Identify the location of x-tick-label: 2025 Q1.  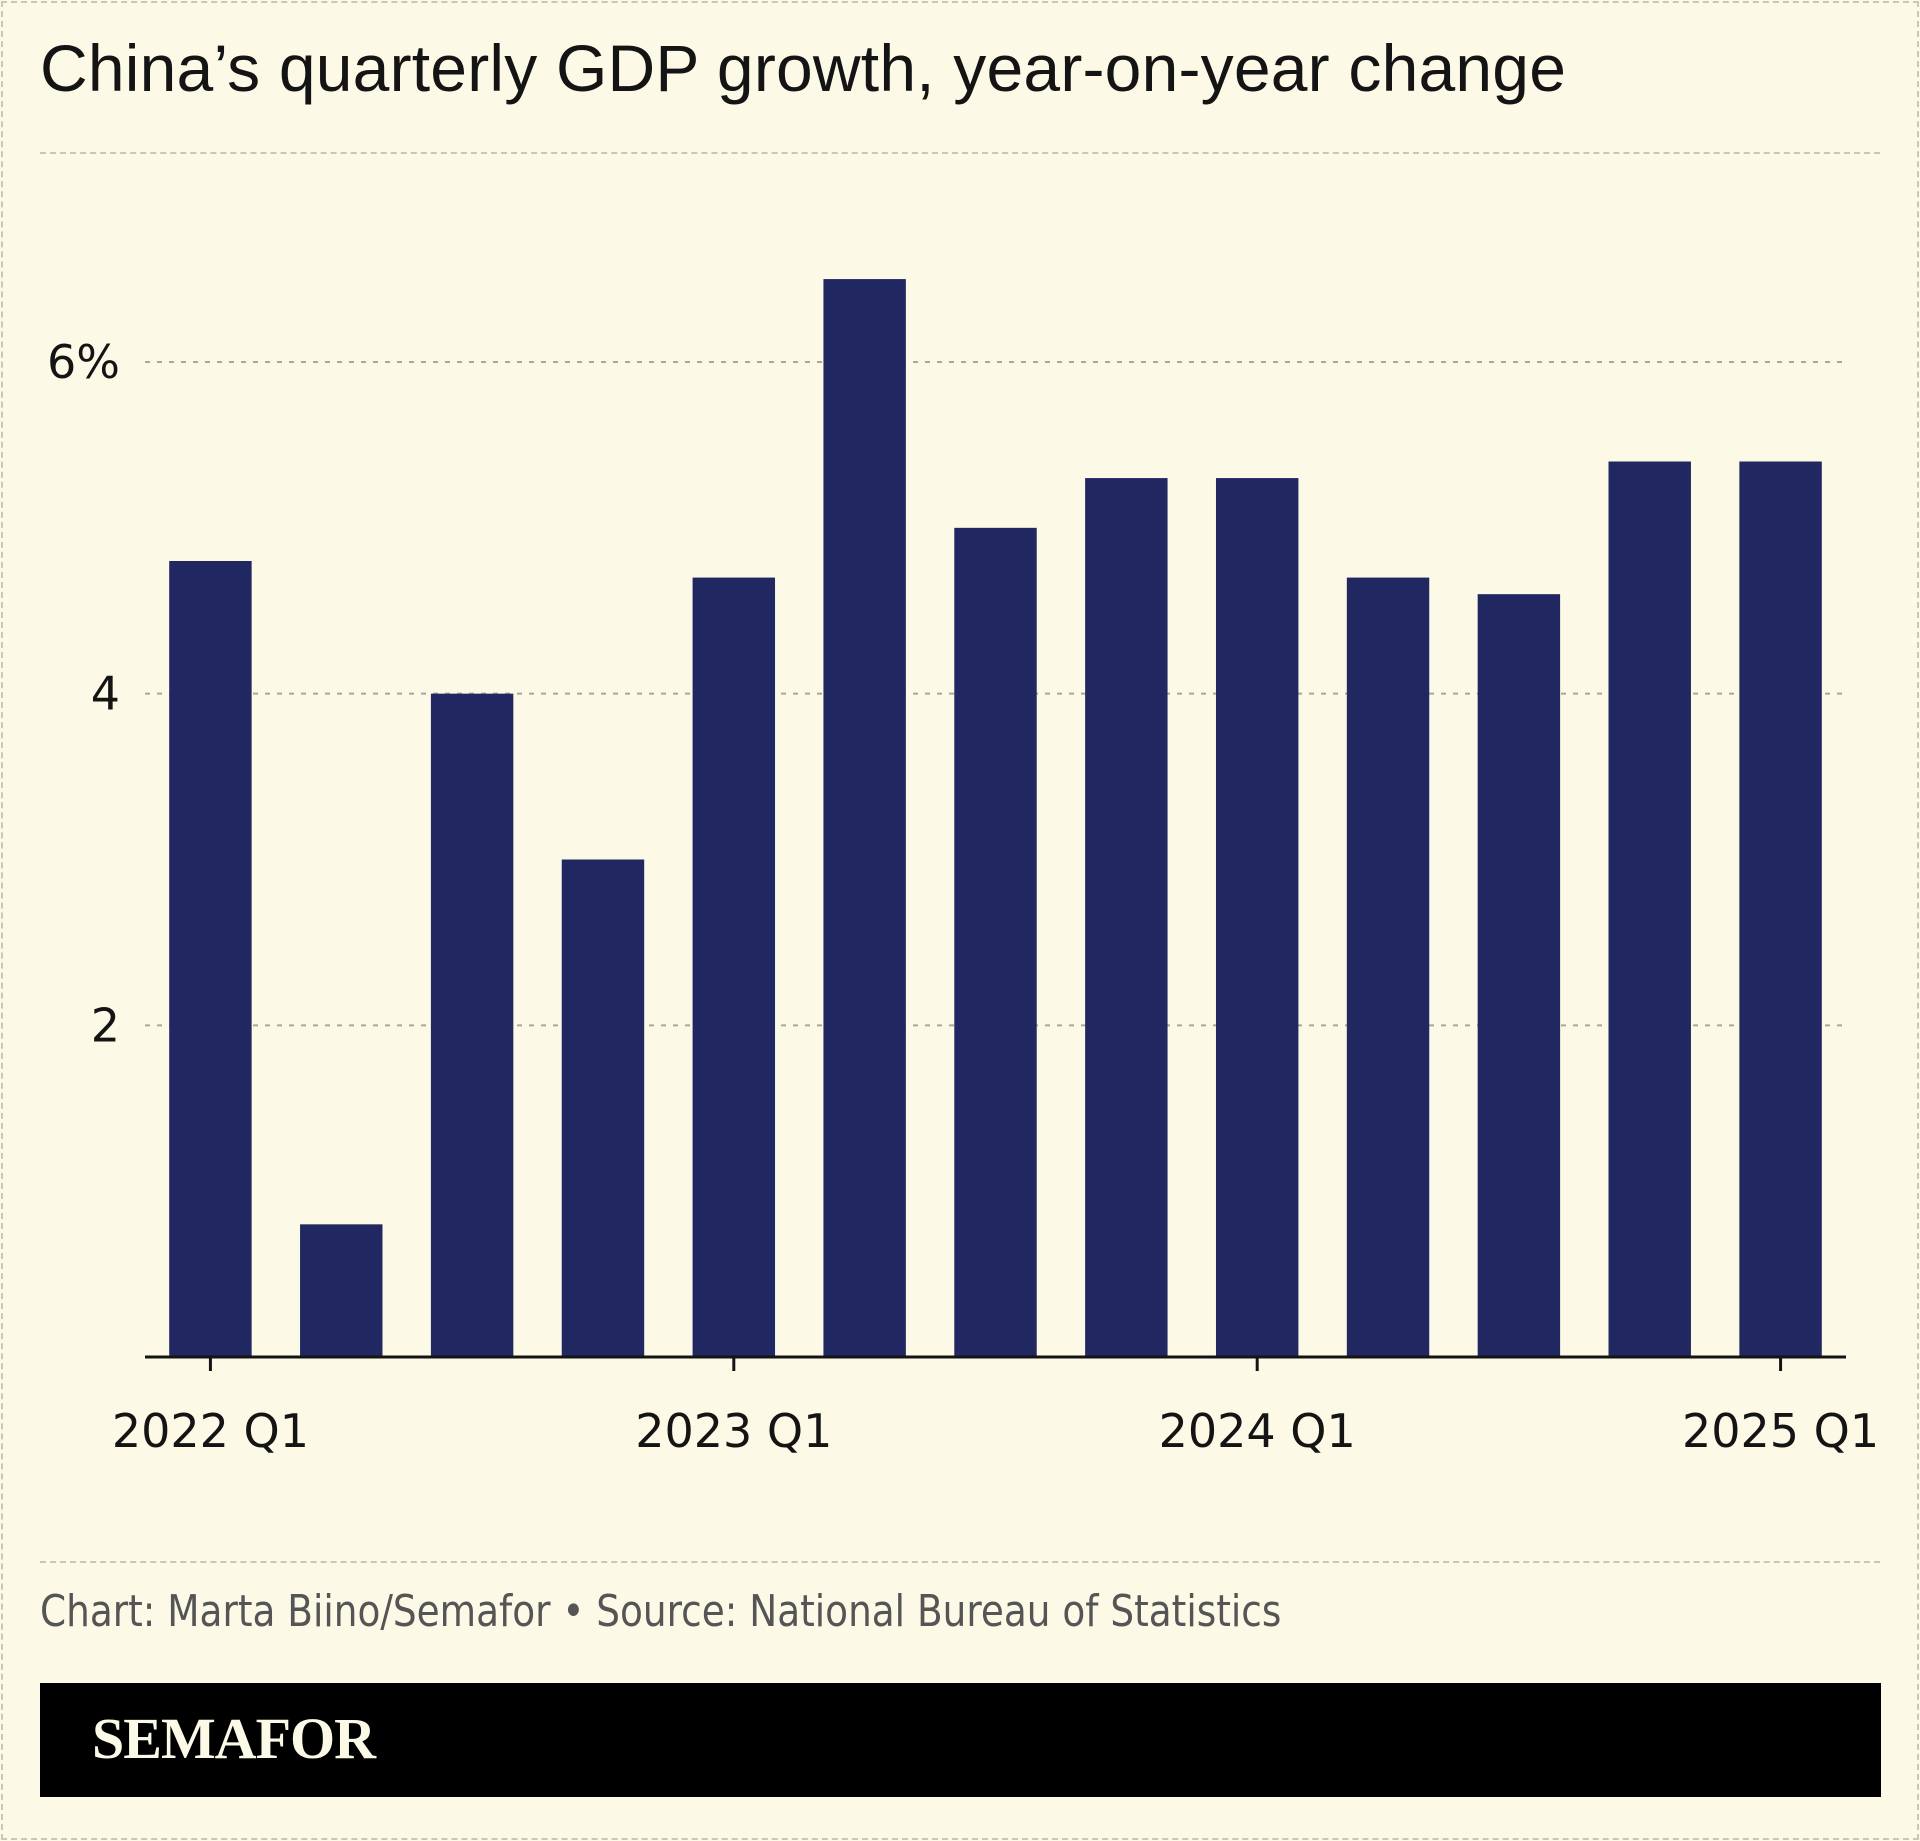
(1780, 1431).